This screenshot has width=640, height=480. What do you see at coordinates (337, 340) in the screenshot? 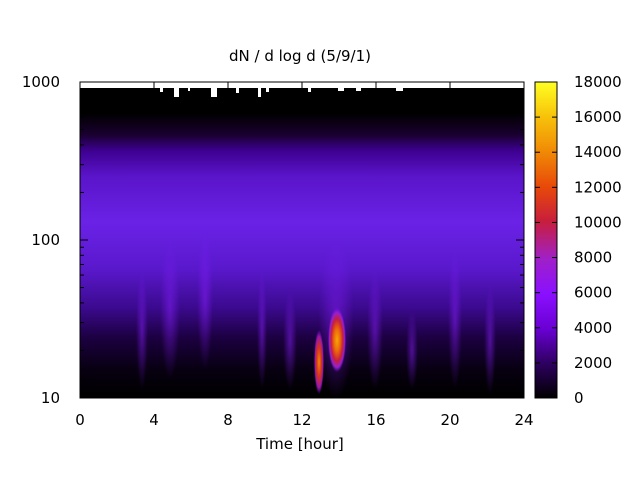
I see `nucleation-burst-b` at bounding box center [337, 340].